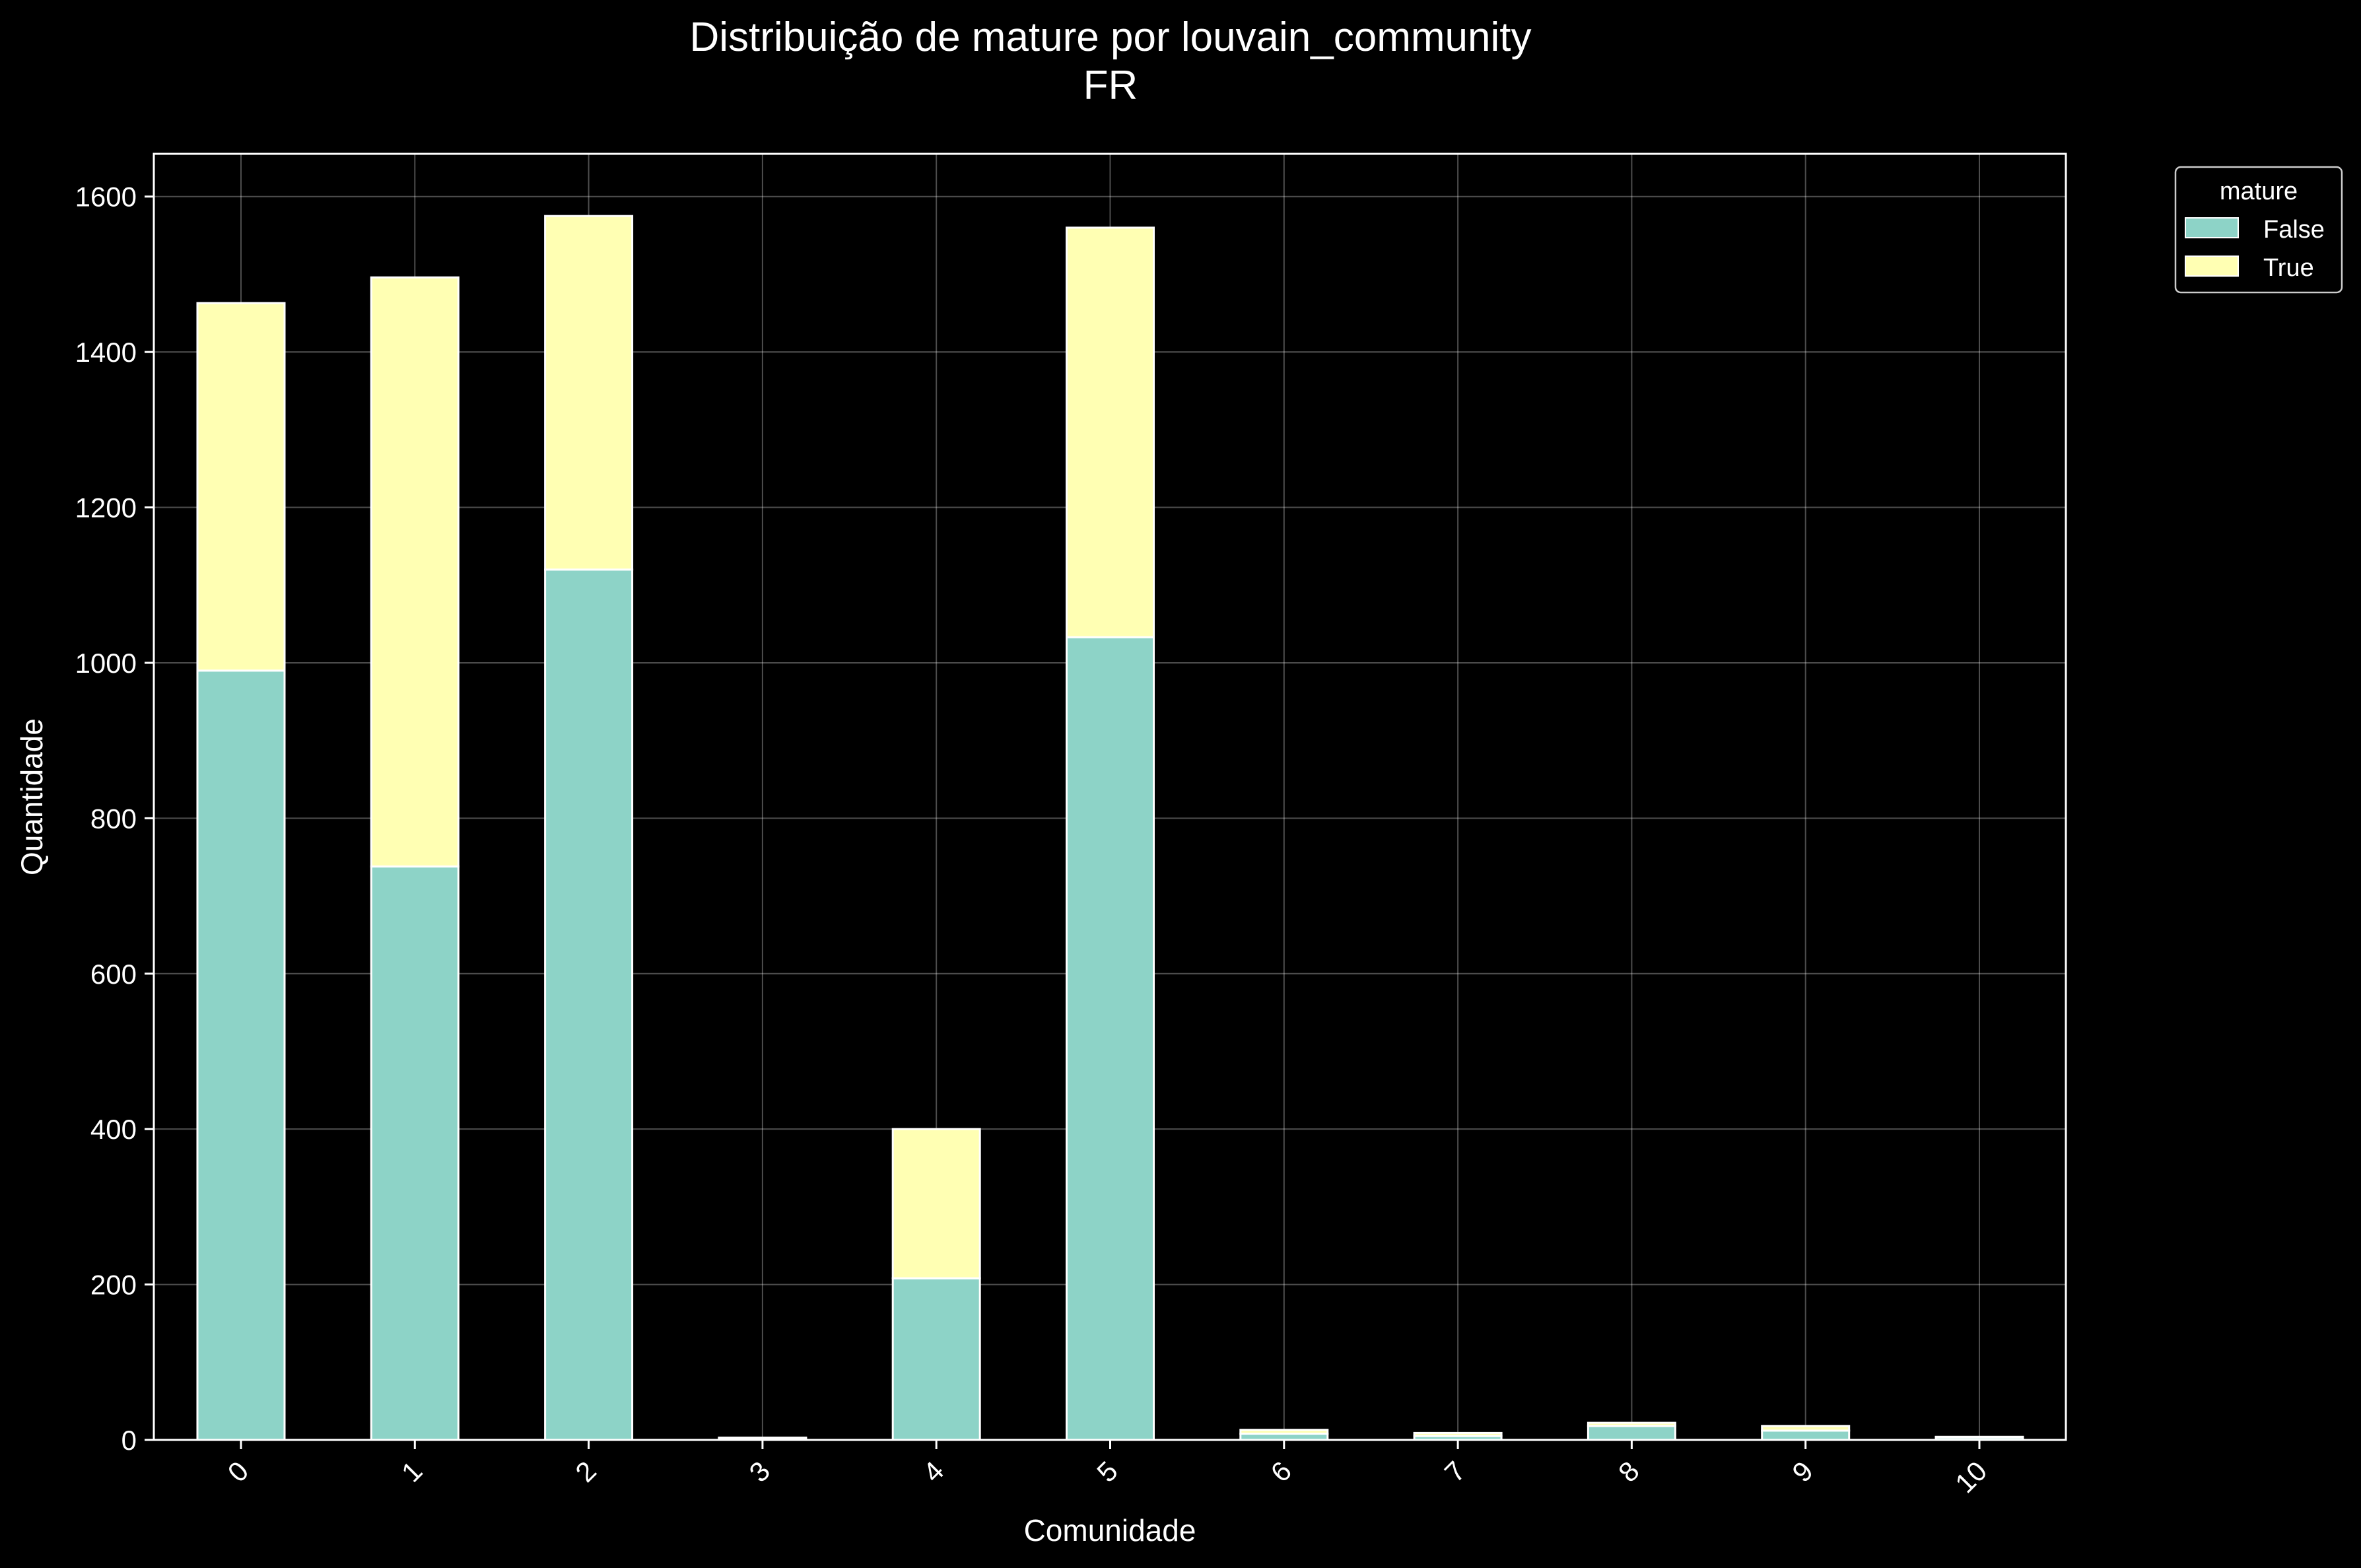 This screenshot has height=1568, width=2361. What do you see at coordinates (113, 1285) in the screenshot?
I see `y-tick-label: 200` at bounding box center [113, 1285].